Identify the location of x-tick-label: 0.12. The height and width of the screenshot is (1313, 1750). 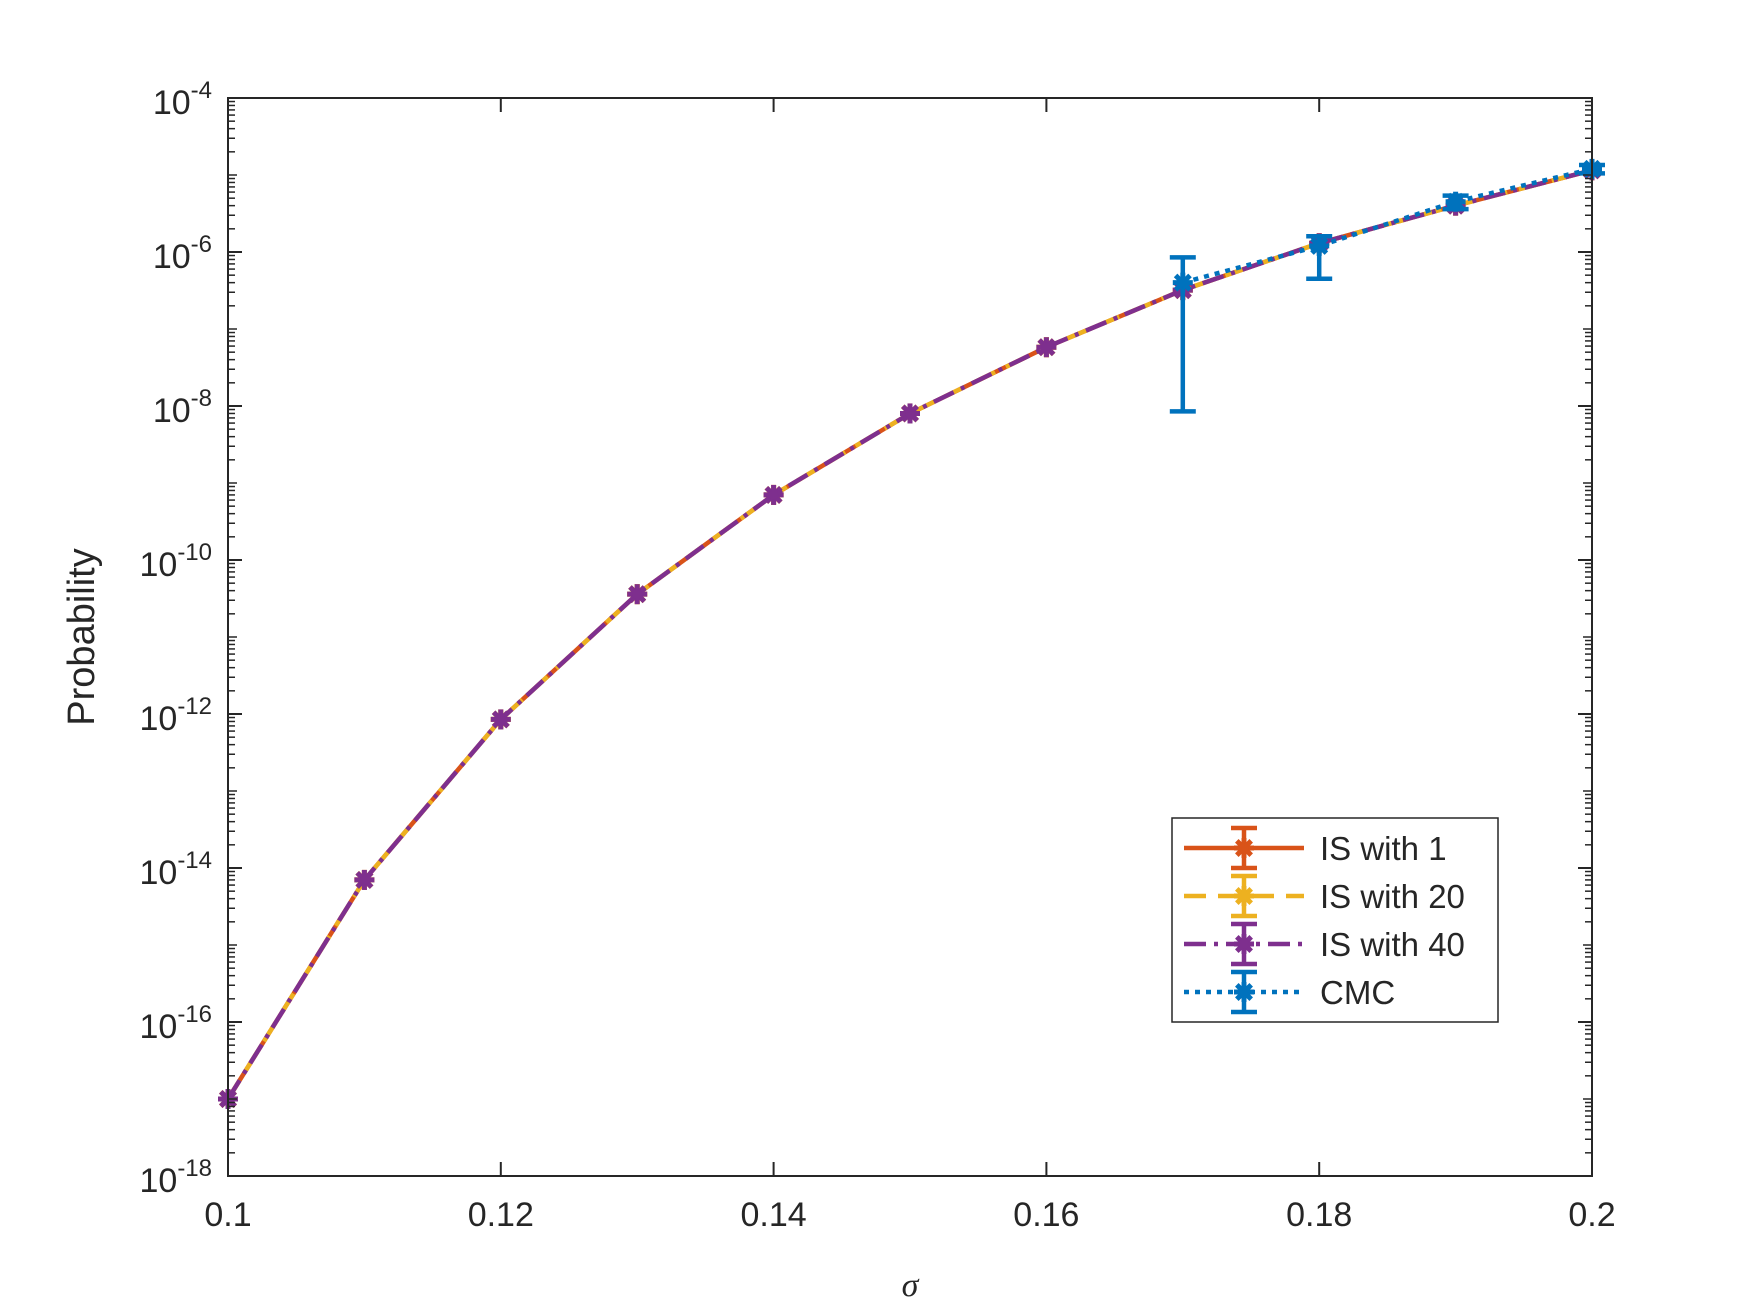
(501, 1215).